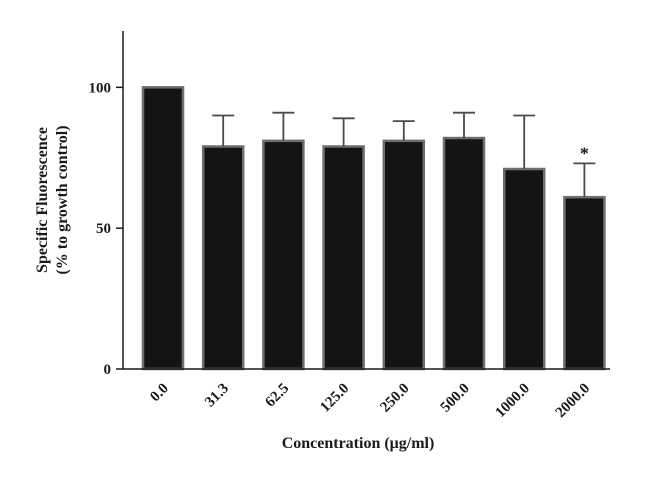 This screenshot has width=660, height=488. I want to click on significance-marker: *, so click(584, 153).